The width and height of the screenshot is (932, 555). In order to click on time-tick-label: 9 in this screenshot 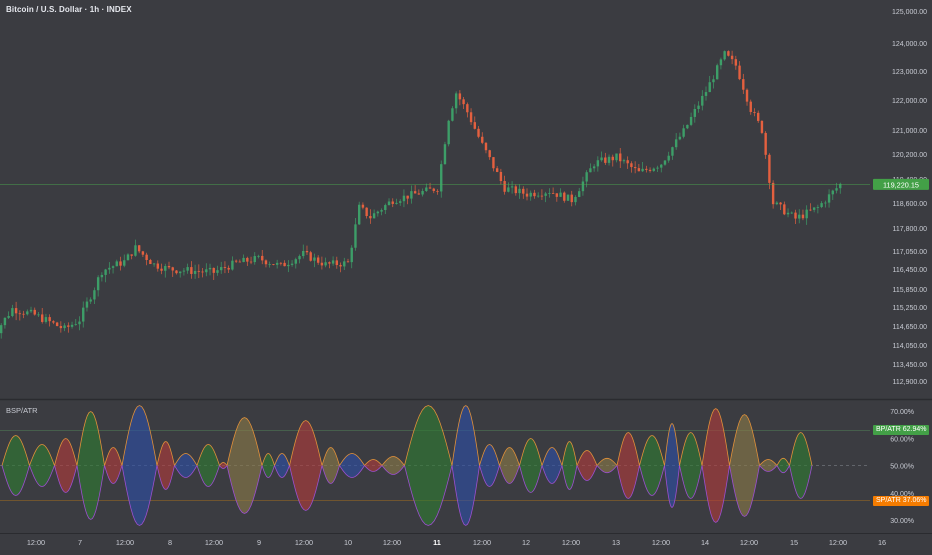, I will do `click(259, 542)`.